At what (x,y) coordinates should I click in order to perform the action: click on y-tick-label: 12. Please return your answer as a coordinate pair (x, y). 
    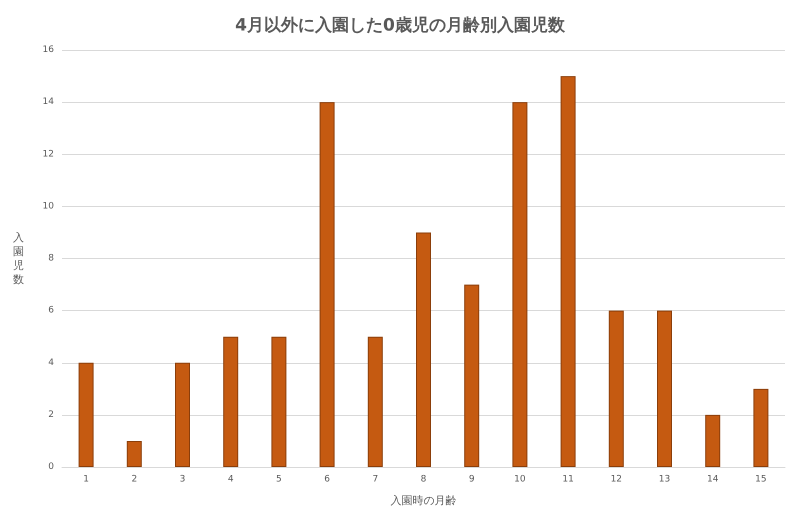
    Looking at the image, I should click on (48, 154).